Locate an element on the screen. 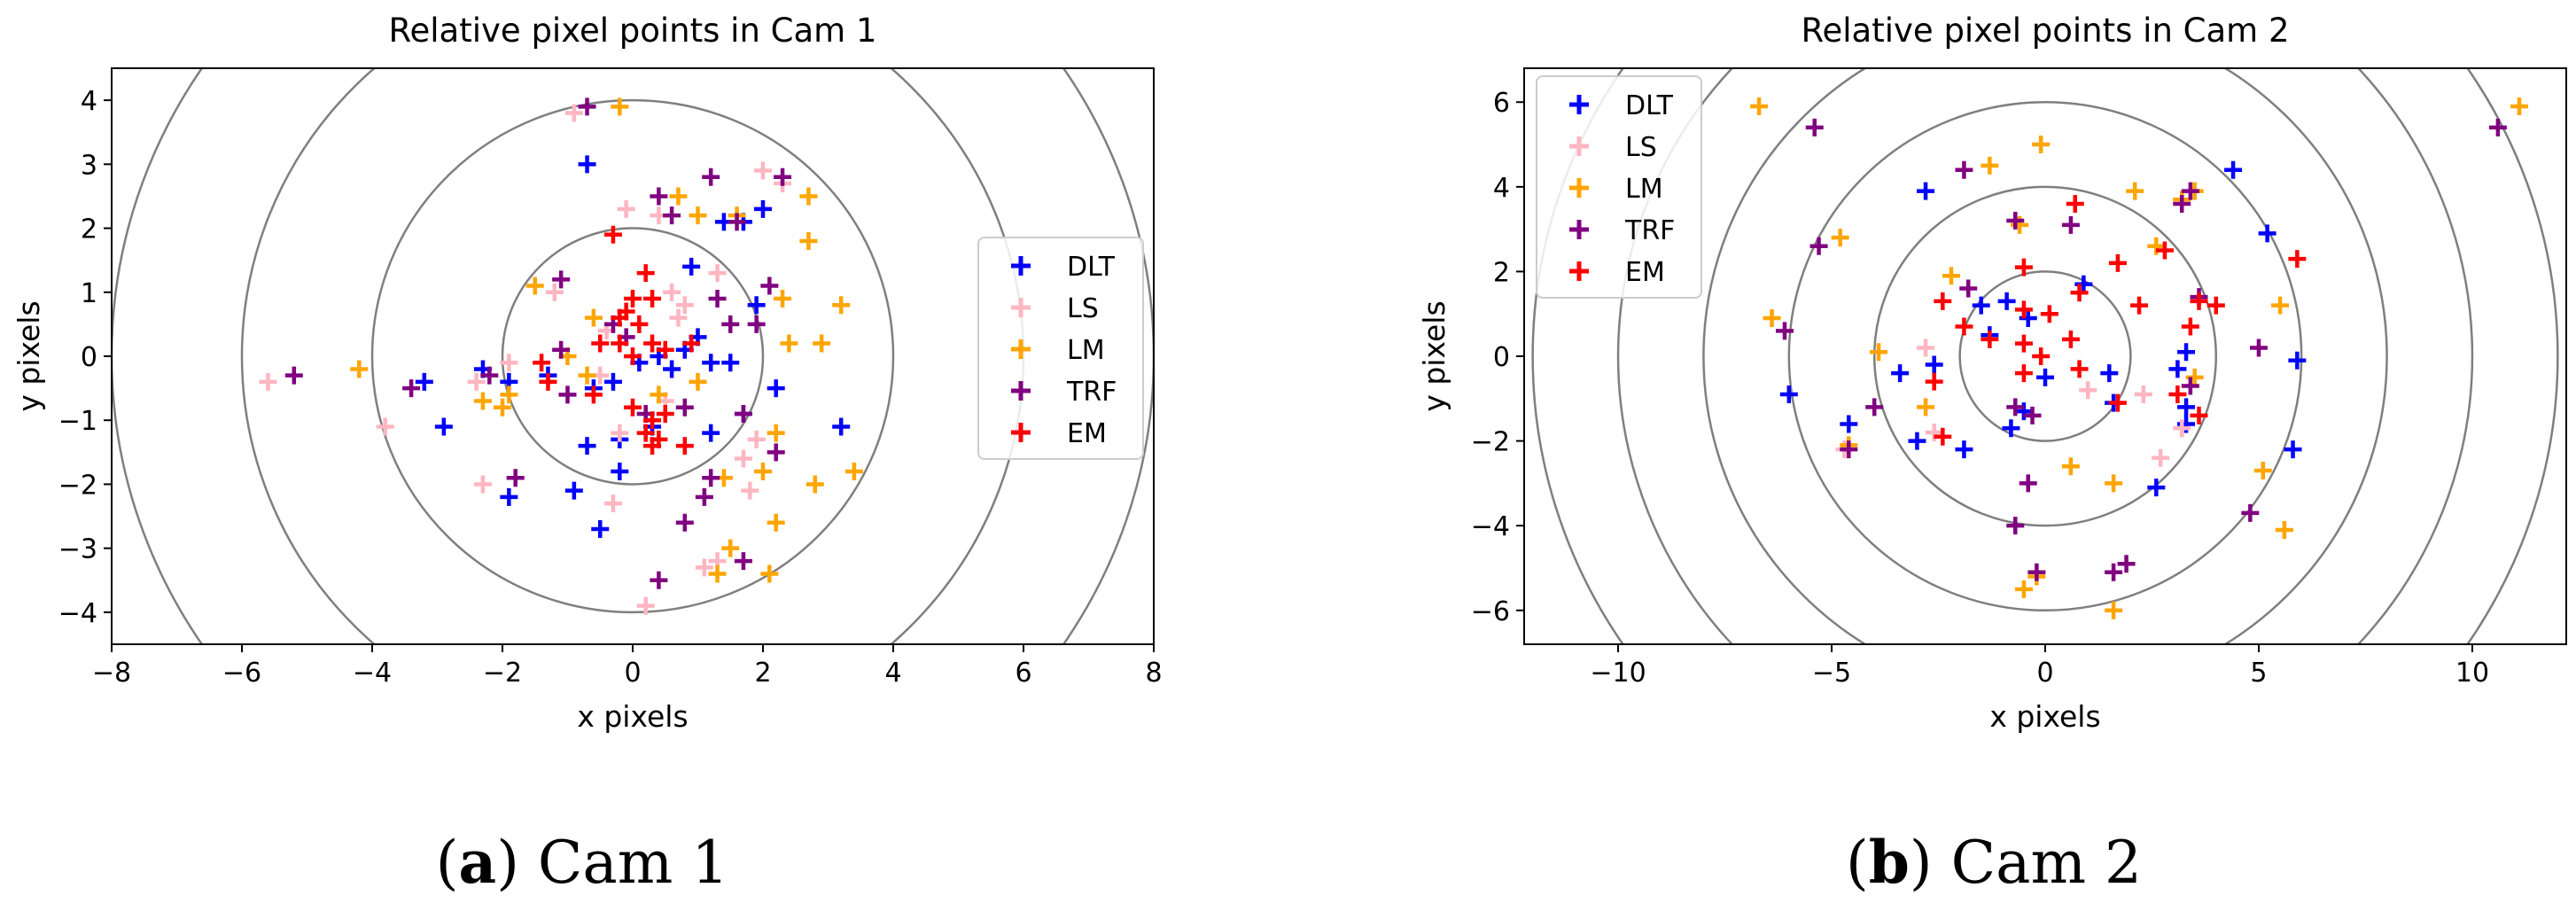  chart-a-series-dlt is located at coordinates (633, 346).